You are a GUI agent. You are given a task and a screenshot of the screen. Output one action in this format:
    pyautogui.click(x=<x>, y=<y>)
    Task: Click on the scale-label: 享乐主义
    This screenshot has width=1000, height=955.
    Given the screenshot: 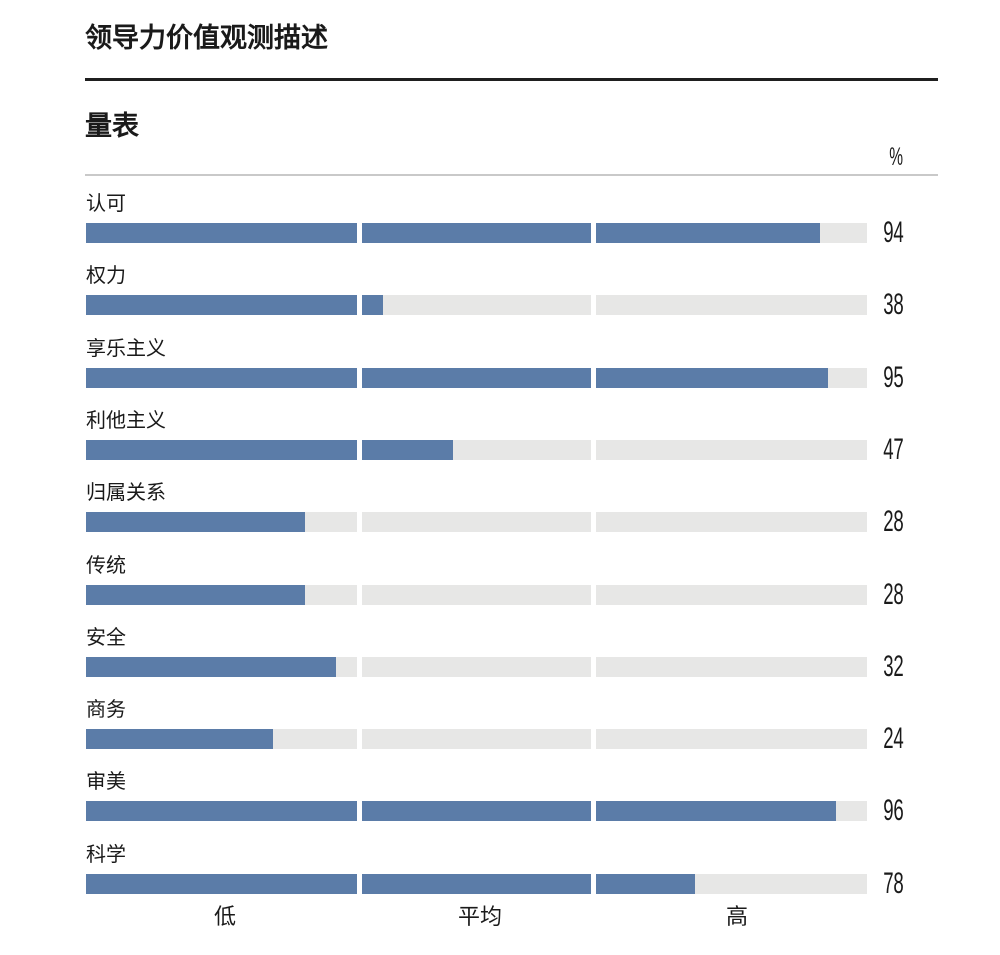 What is the action you would take?
    pyautogui.click(x=126, y=348)
    